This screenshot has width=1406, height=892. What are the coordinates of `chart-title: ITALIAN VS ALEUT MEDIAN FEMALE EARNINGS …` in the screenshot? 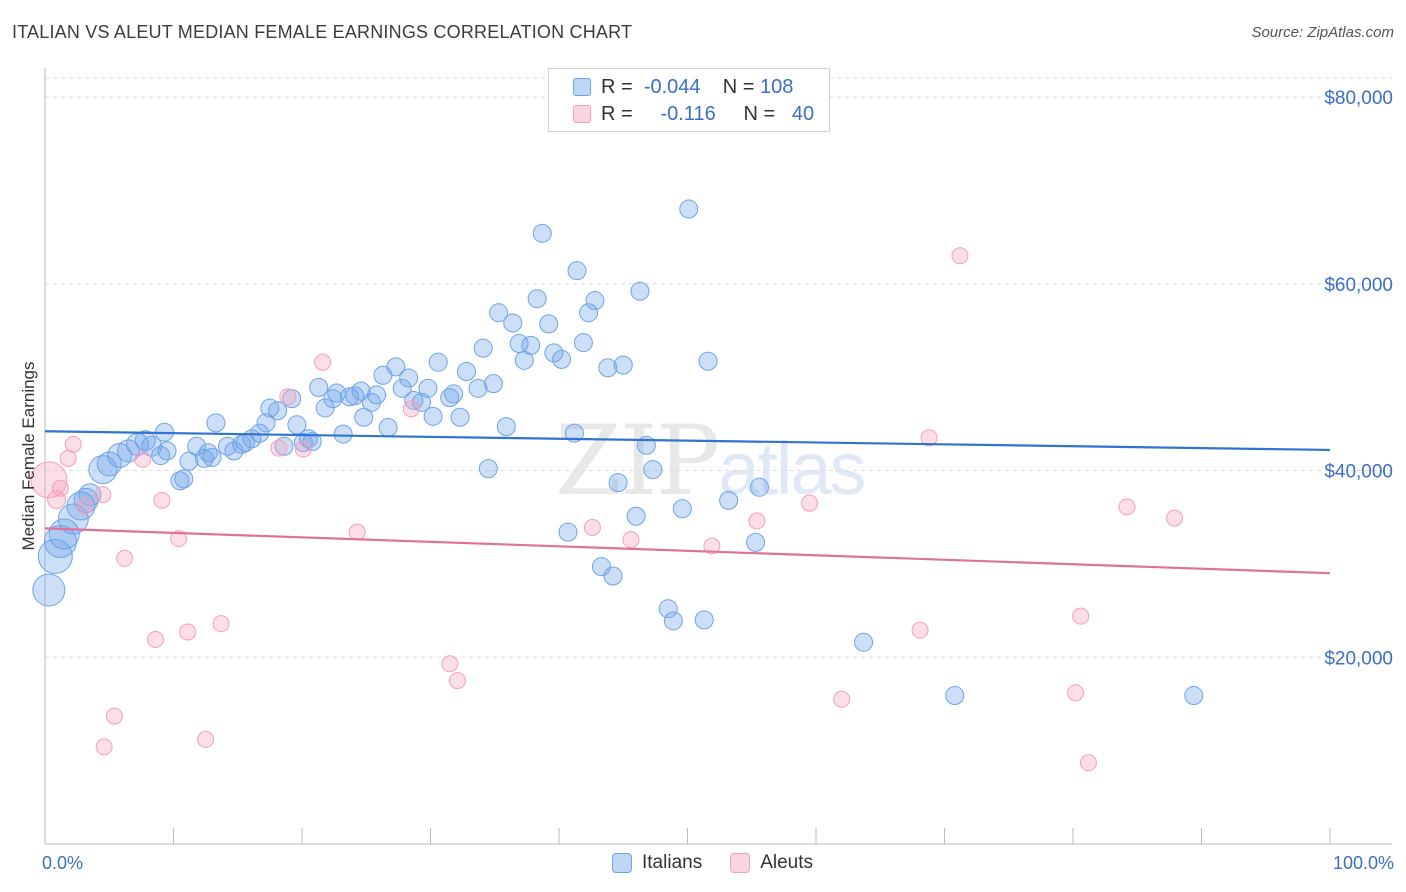 It's located at (322, 32).